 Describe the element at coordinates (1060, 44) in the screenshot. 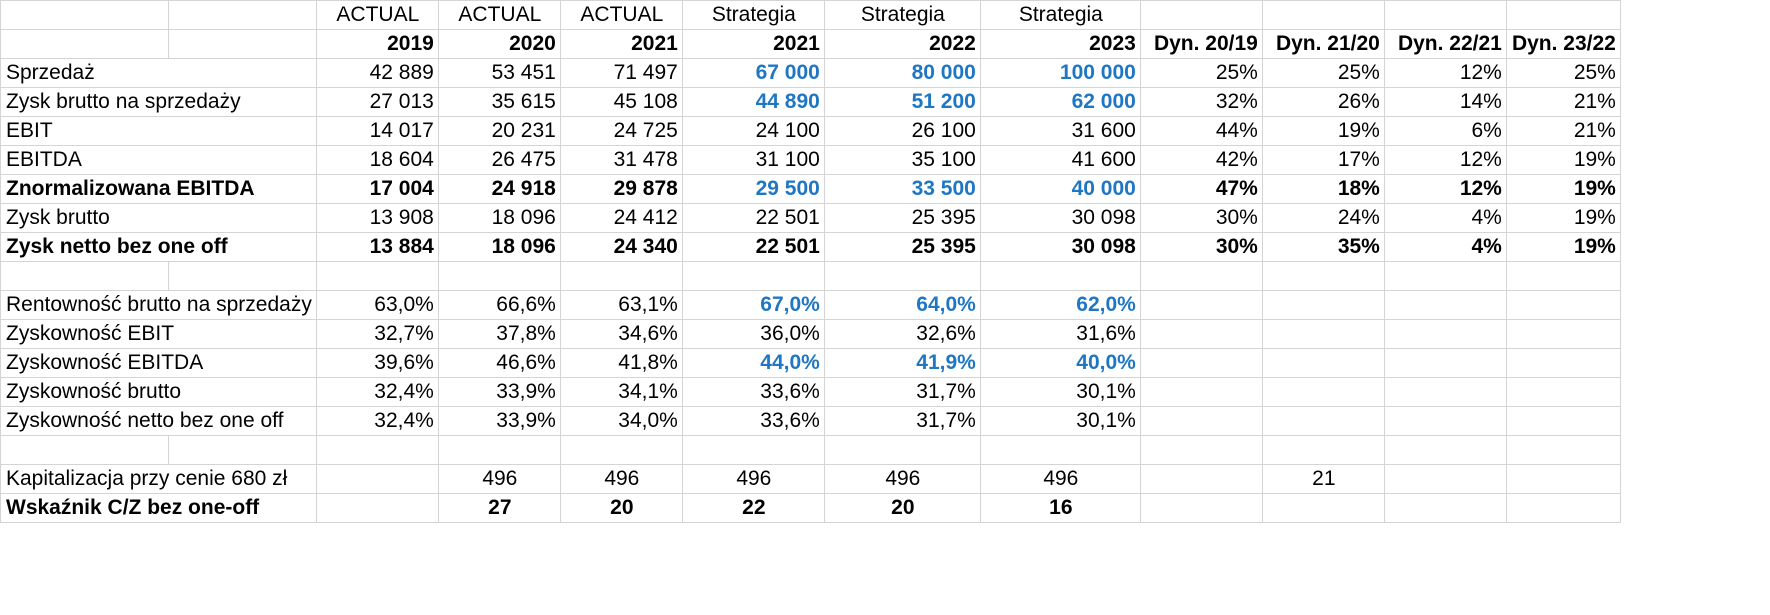

I see `year-cell: 2023` at that location.